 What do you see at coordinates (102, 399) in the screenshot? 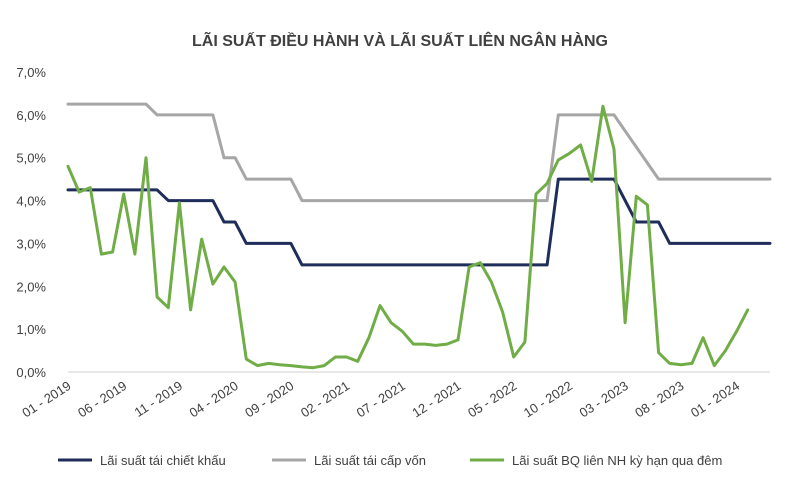
I see `x-tick-label: 06 - 2019` at bounding box center [102, 399].